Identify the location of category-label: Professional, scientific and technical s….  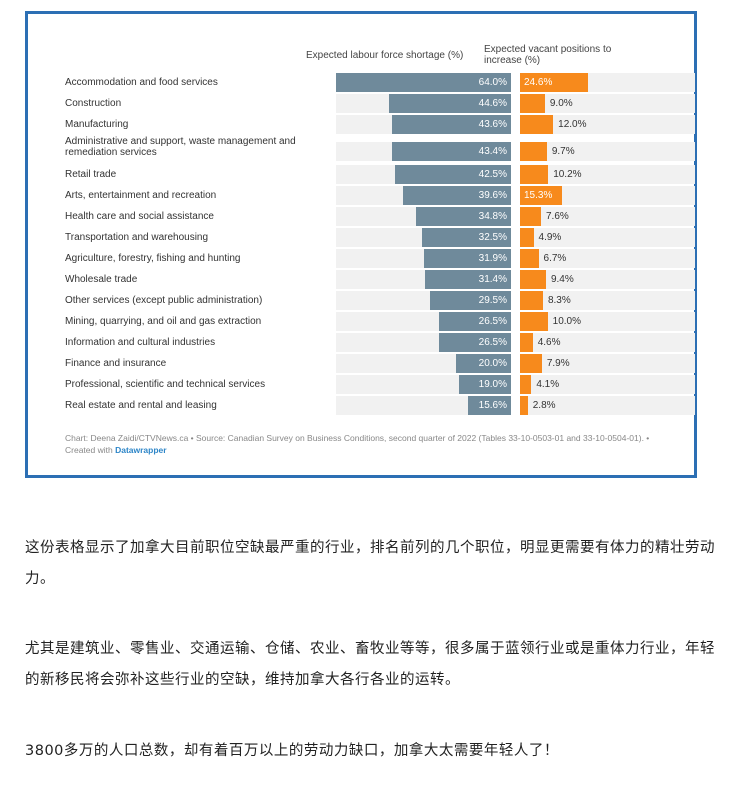
(165, 384).